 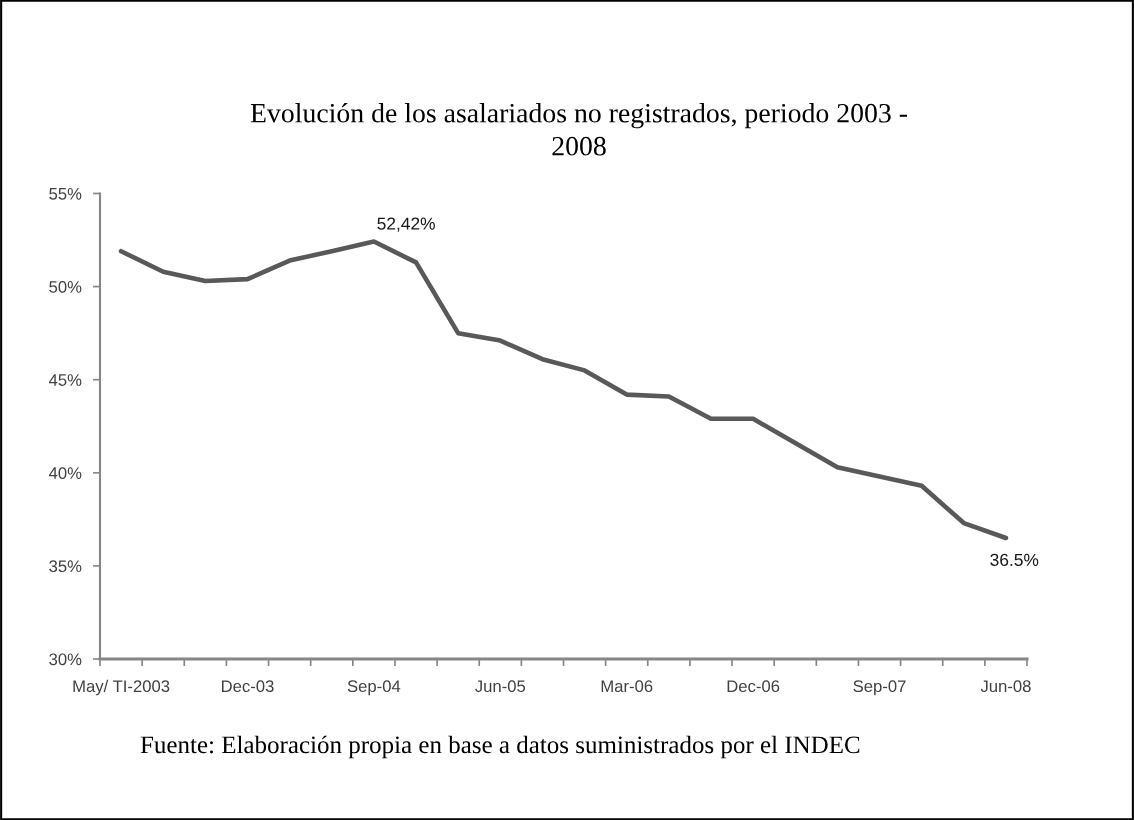 What do you see at coordinates (247, 686) in the screenshot?
I see `x-tick-label: Dec-03` at bounding box center [247, 686].